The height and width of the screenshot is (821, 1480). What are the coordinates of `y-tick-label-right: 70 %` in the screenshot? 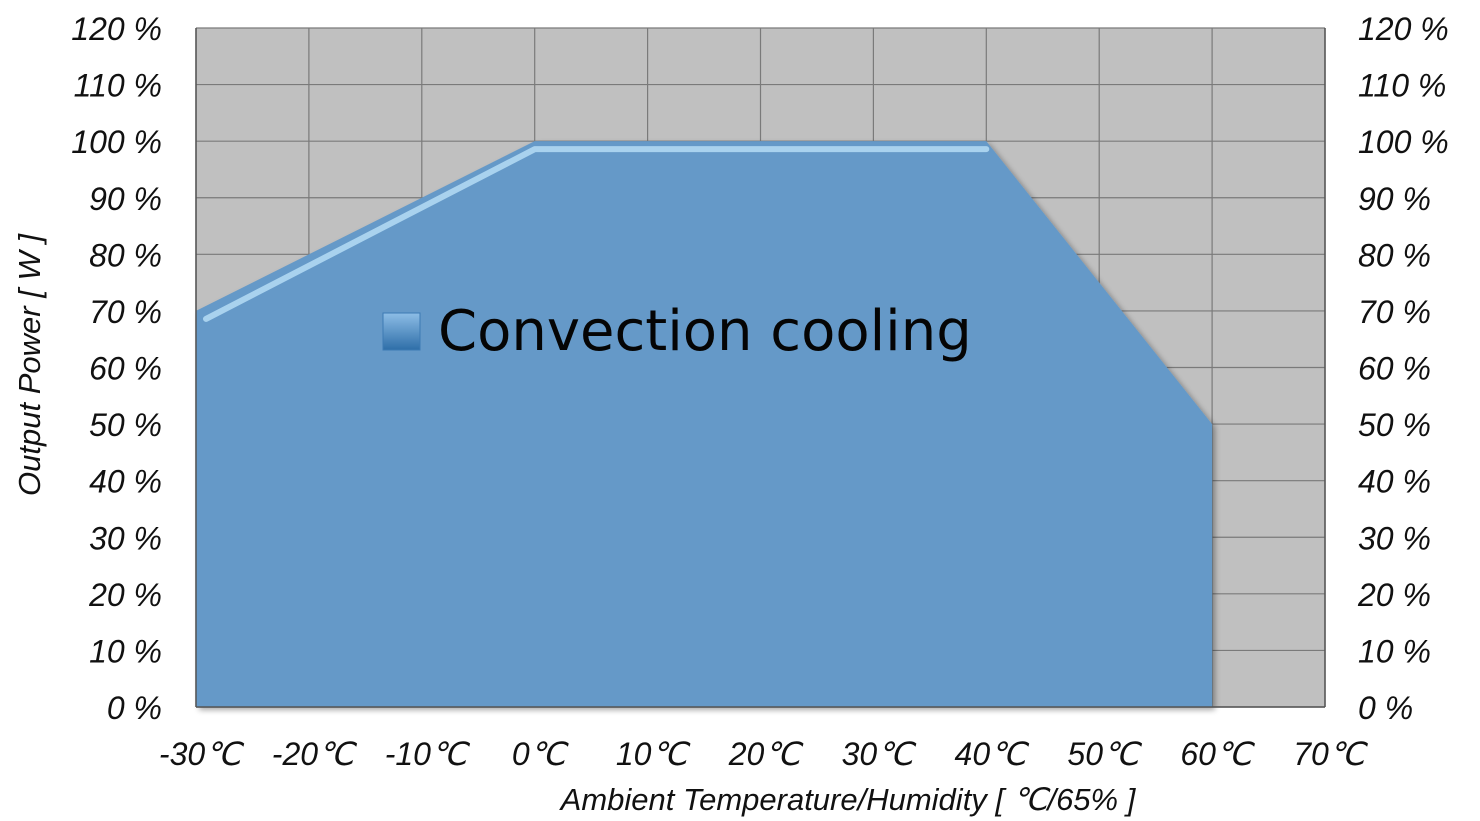 It's located at (1394, 312).